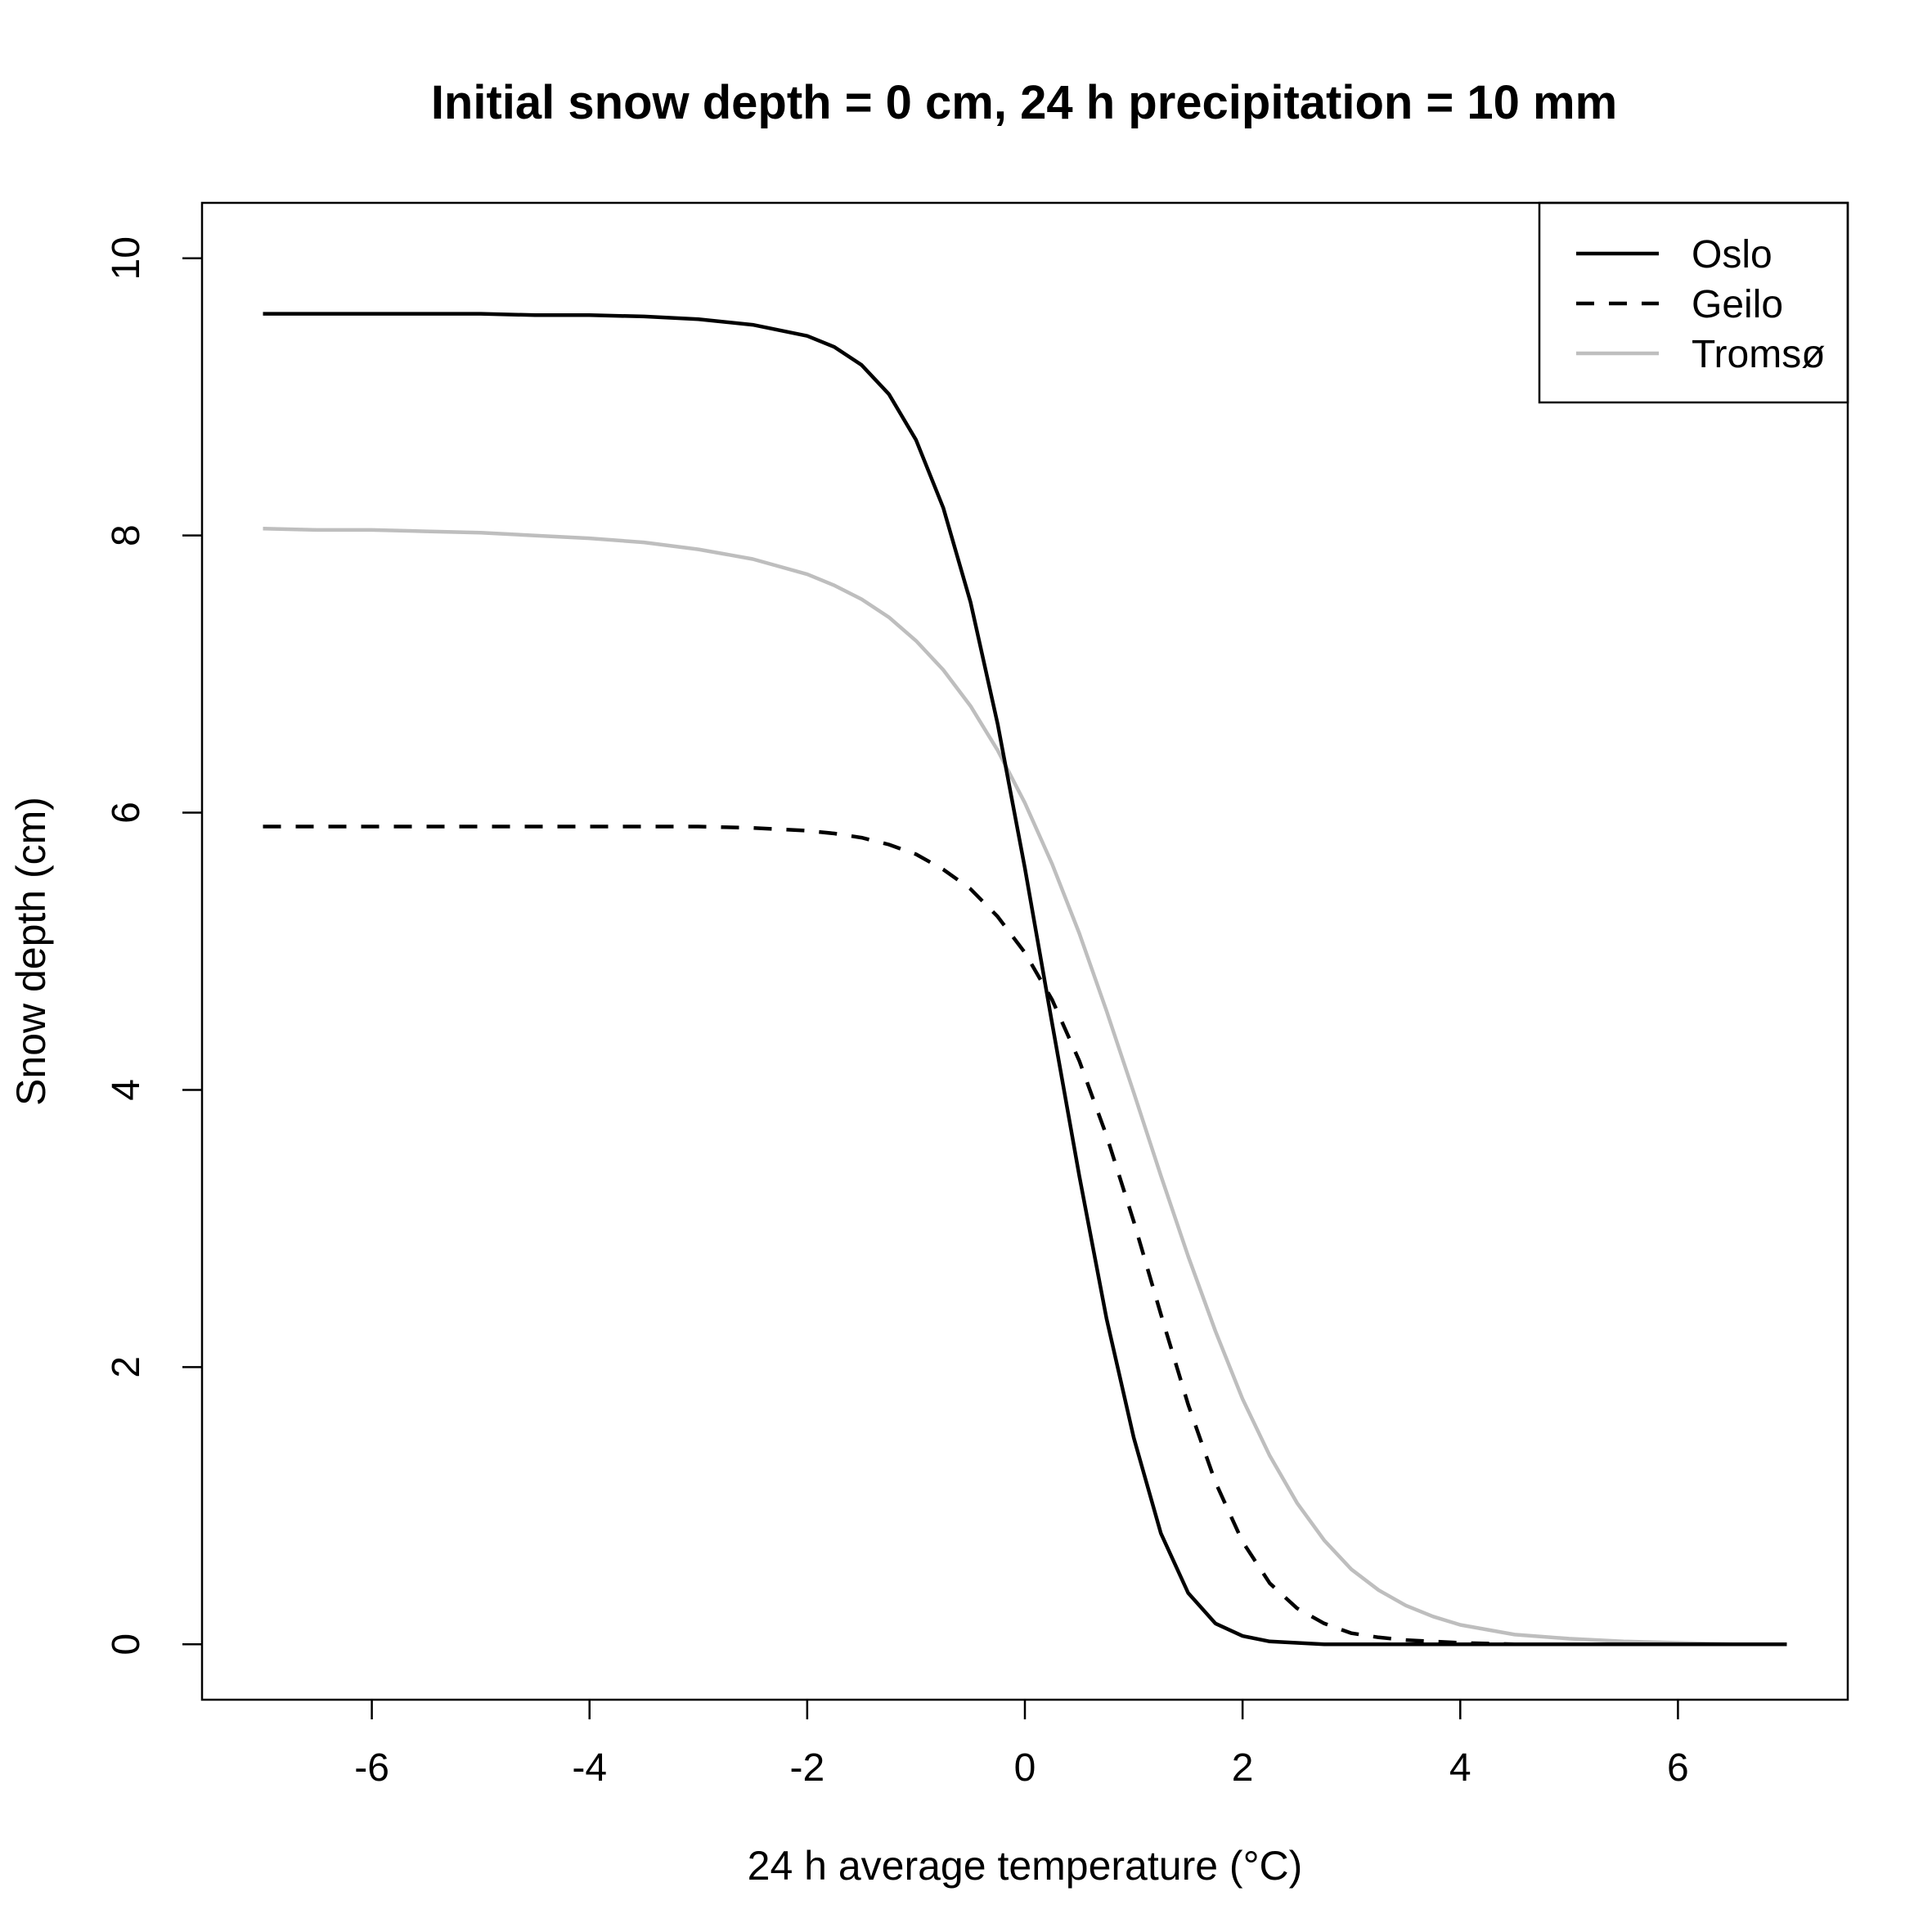  I want to click on legend: Oslo Geilo Tromsø, so click(1693, 303).